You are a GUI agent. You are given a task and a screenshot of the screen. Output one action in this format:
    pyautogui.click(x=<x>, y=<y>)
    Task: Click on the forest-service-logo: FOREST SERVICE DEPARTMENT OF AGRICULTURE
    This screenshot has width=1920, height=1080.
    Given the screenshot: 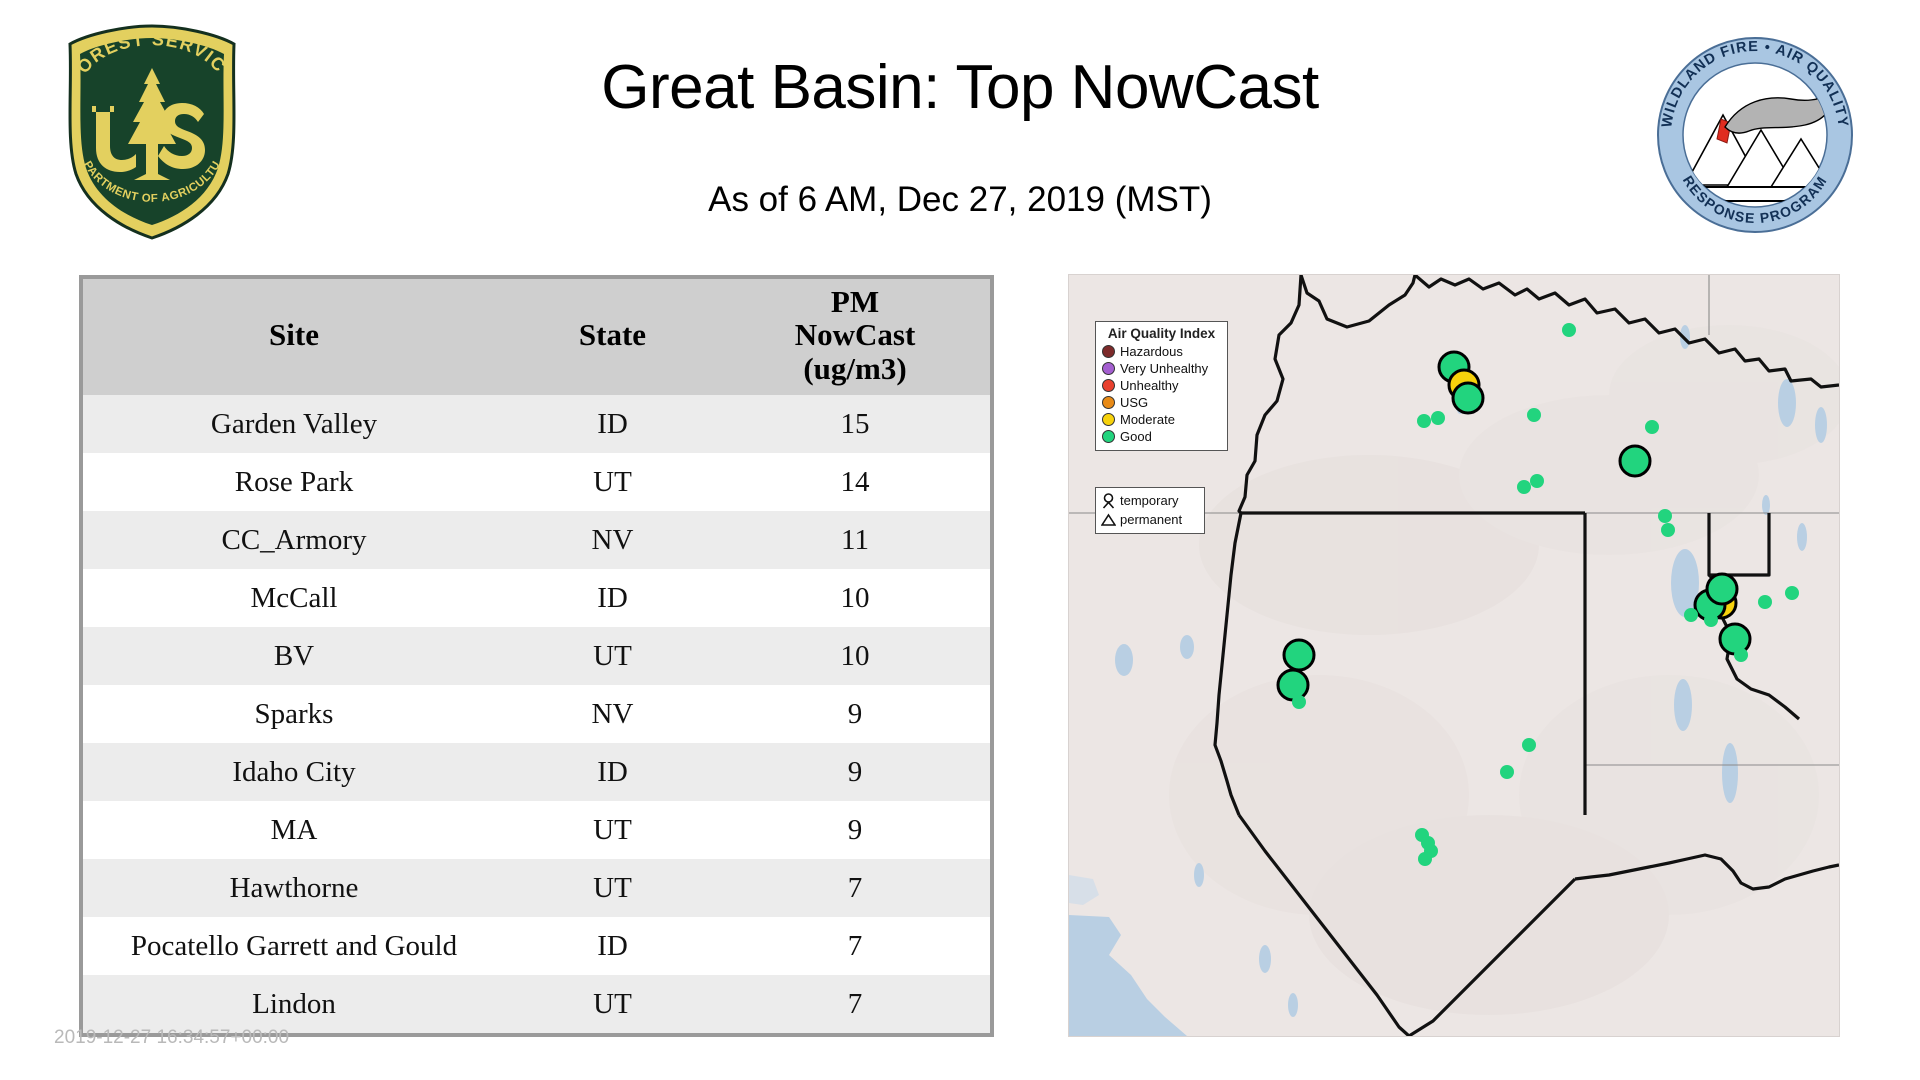 What is the action you would take?
    pyautogui.click(x=144, y=131)
    